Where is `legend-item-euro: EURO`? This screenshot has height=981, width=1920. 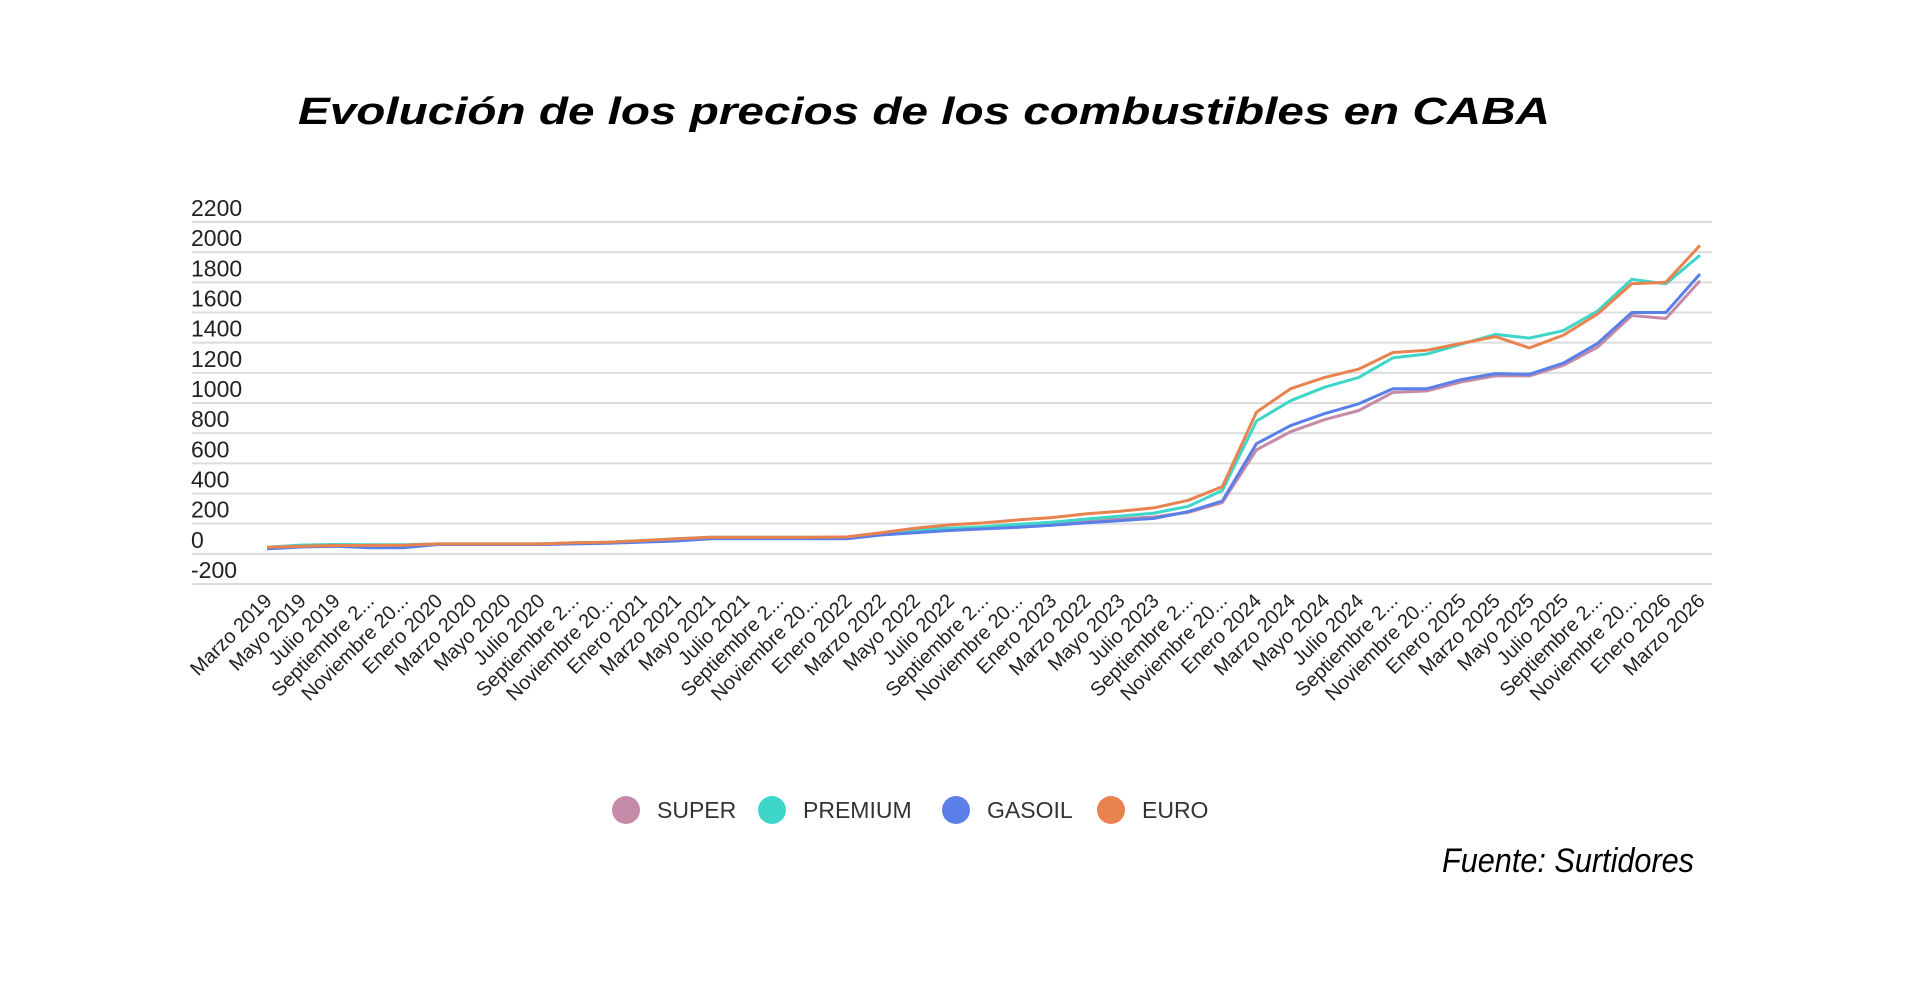
legend-item-euro: EURO is located at coordinates (1152, 810).